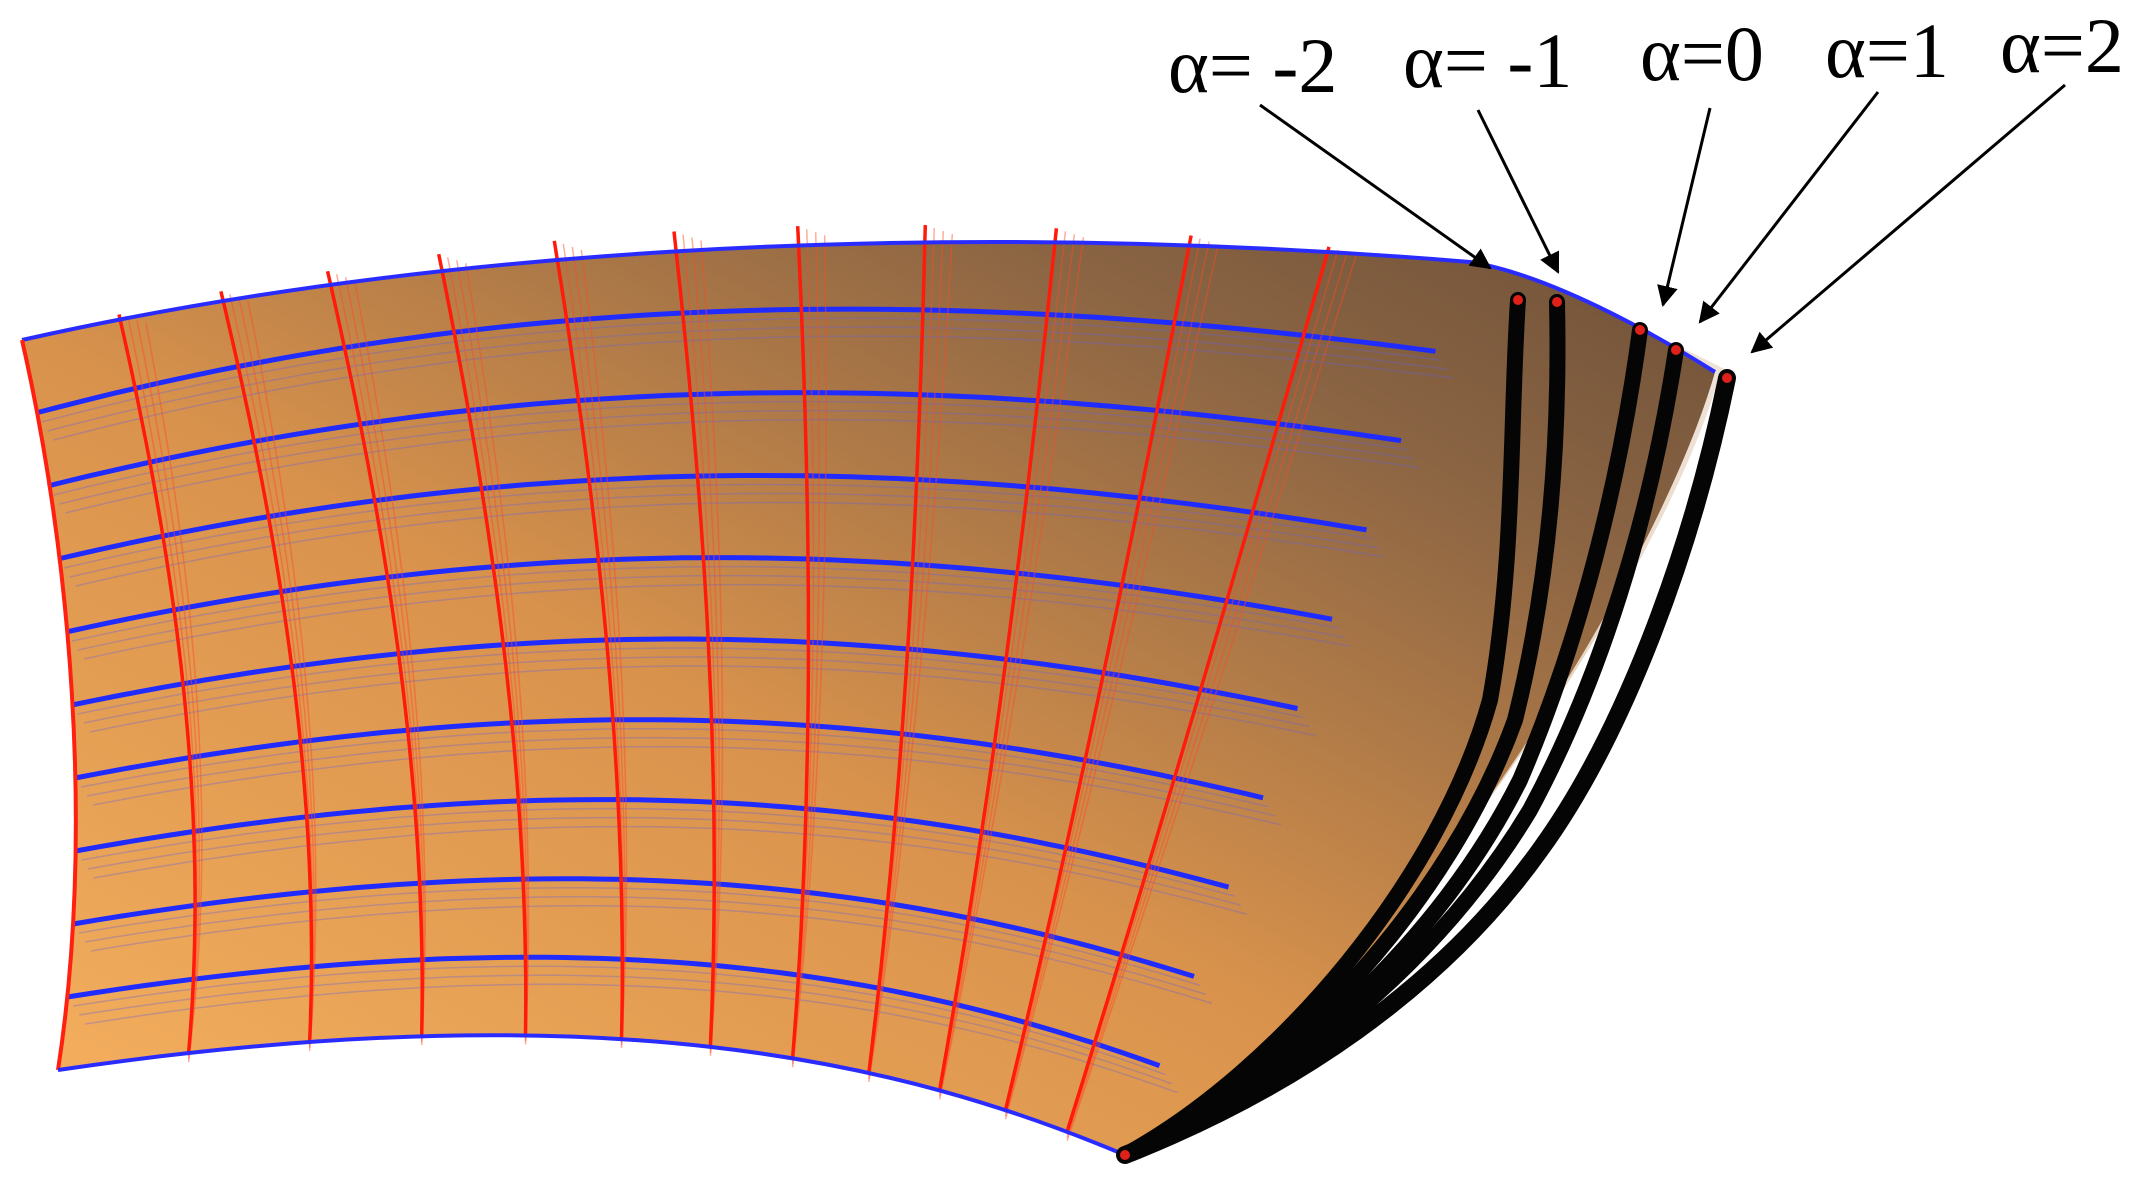  I want to click on alpha-labels: α= -2 α= -1 α=0 α=1 α=2, so click(1646, 55).